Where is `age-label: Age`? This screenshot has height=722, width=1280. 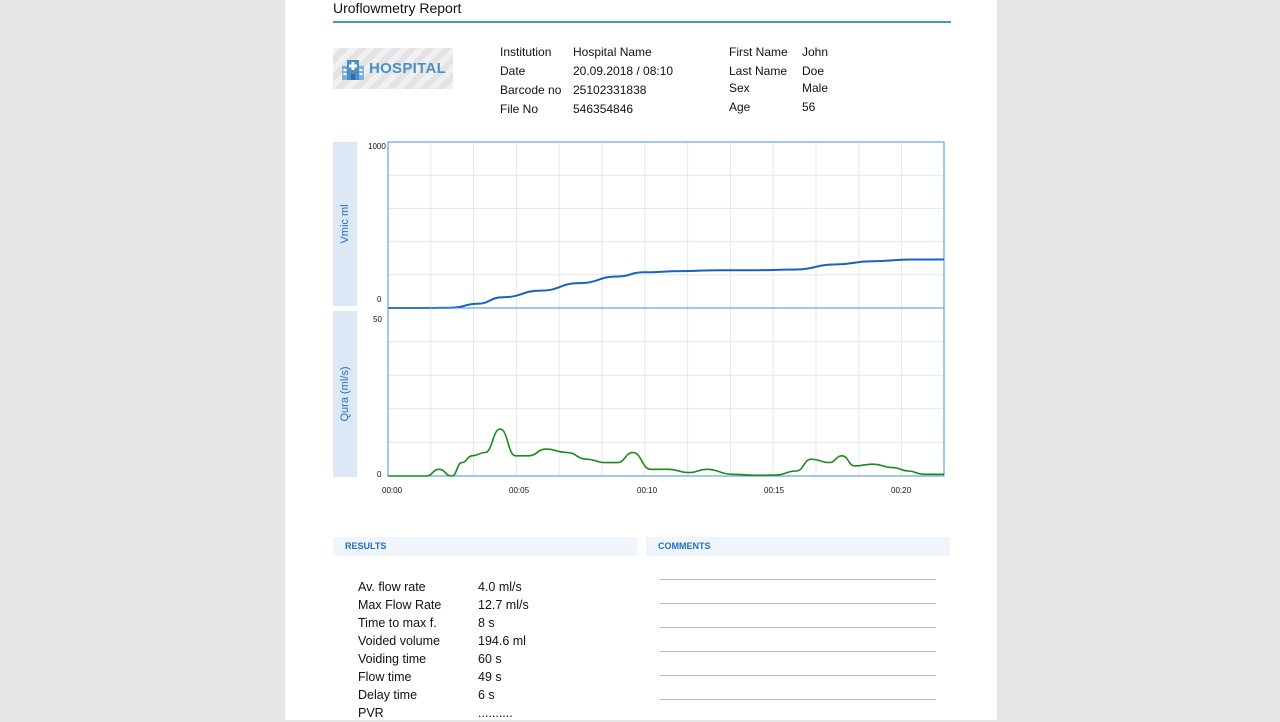 age-label: Age is located at coordinates (740, 107).